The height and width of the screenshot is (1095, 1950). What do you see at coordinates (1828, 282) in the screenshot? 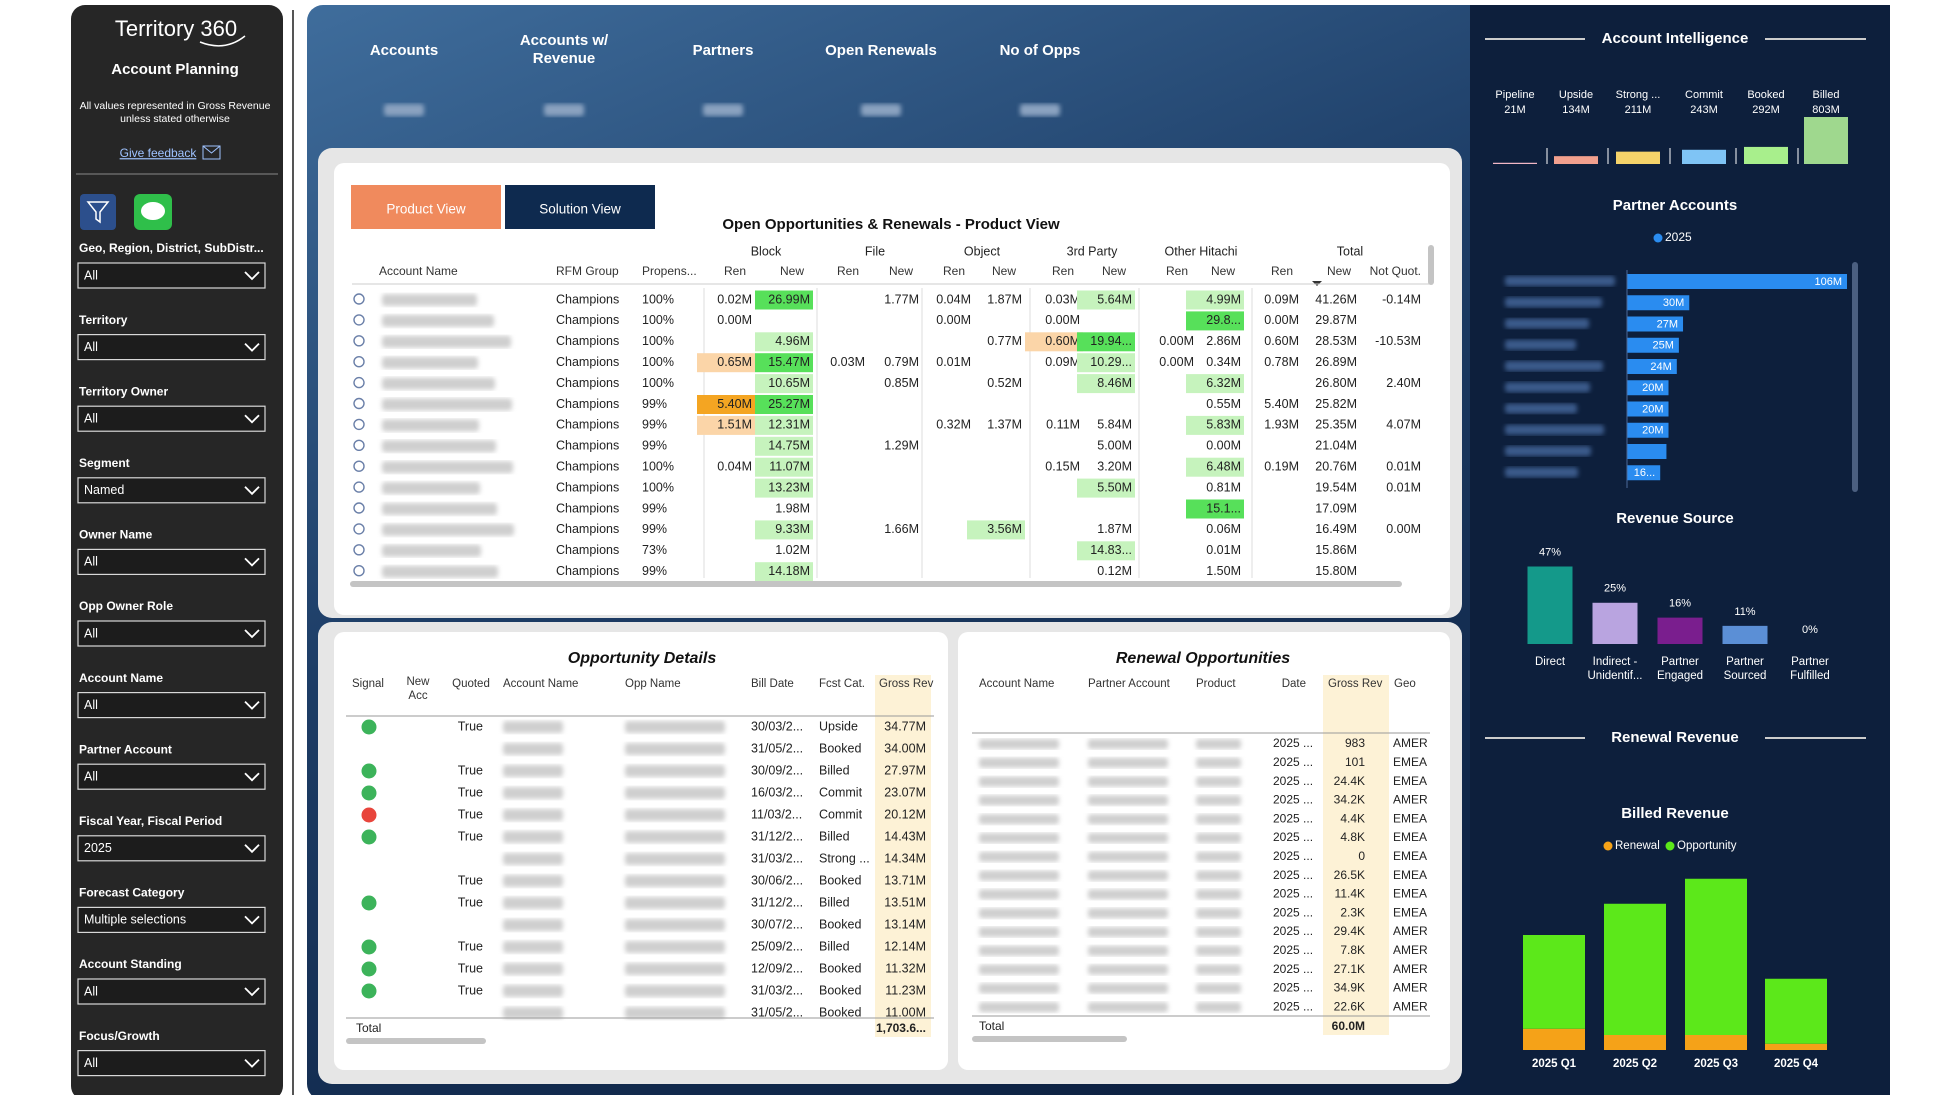
I see `data-label: 106M` at bounding box center [1828, 282].